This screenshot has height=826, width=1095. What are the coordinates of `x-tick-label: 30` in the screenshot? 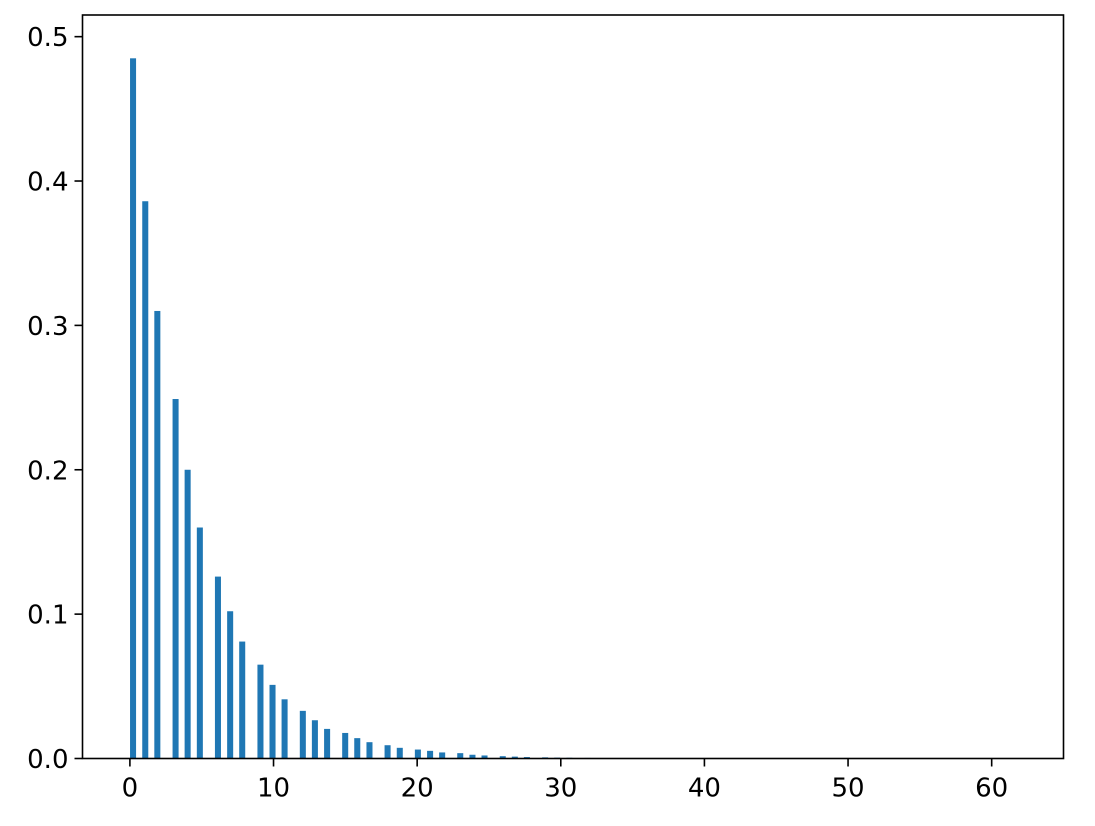 It's located at (560, 789).